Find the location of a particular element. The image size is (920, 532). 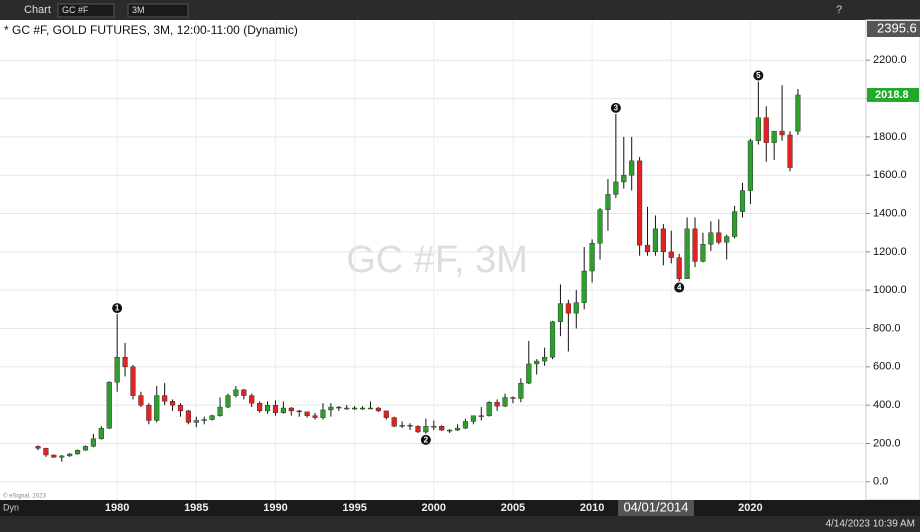

y-tick-label: 1800.0 is located at coordinates (890, 137).